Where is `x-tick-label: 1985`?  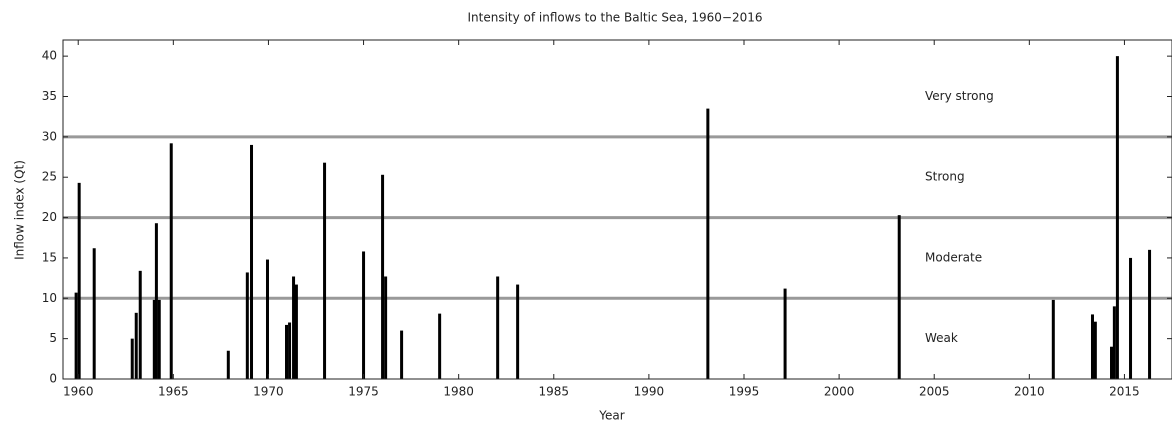 x-tick-label: 1985 is located at coordinates (554, 392).